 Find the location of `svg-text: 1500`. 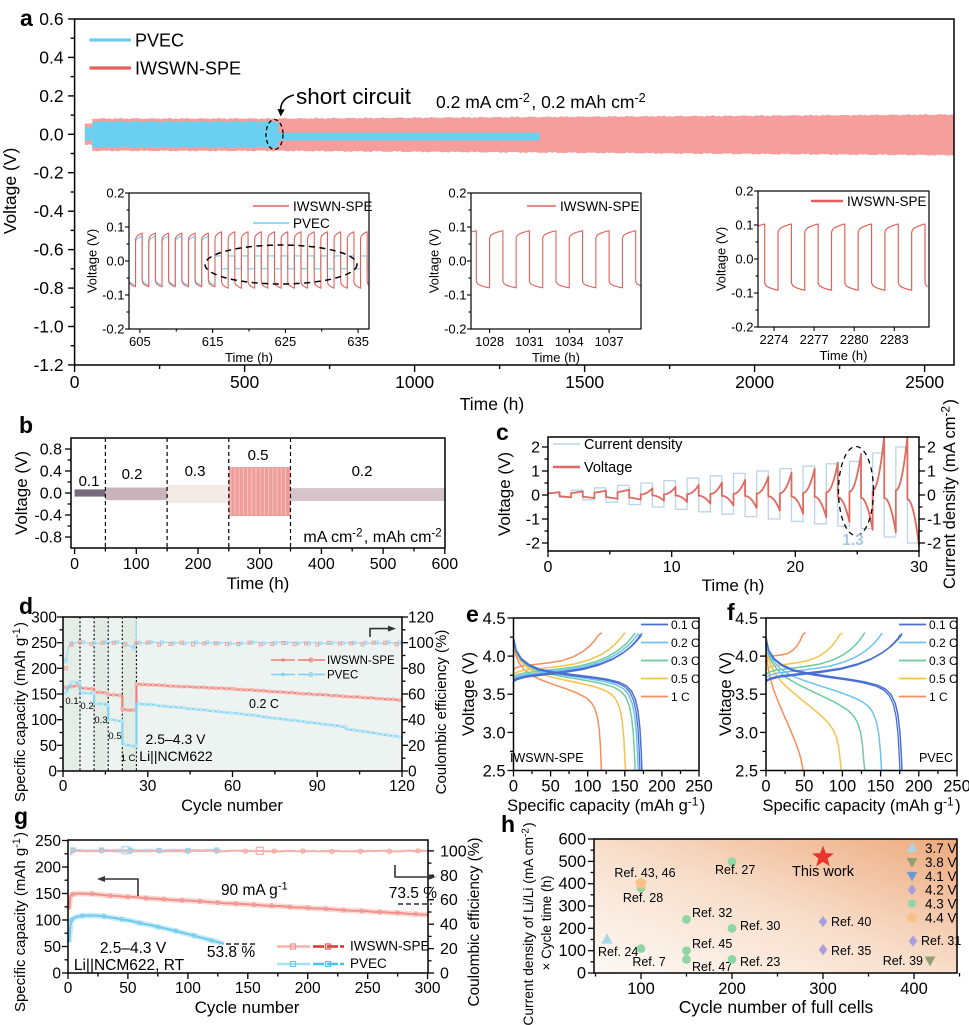

svg-text: 1500 is located at coordinates (584, 382).